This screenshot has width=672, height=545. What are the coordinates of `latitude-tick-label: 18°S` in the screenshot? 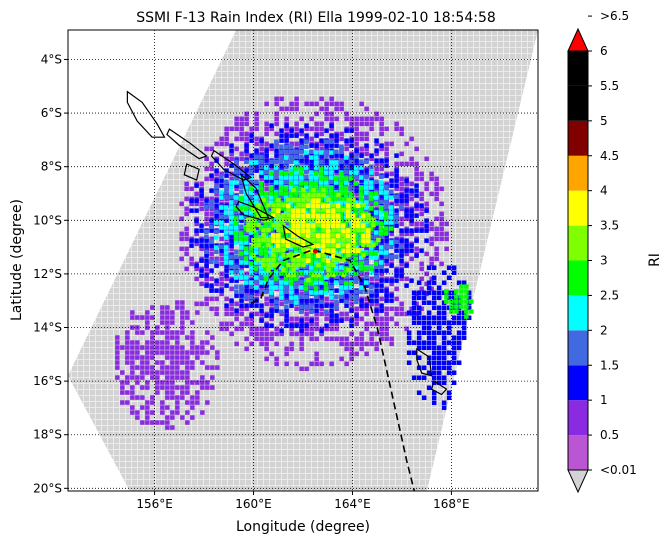 It's located at (47, 435).